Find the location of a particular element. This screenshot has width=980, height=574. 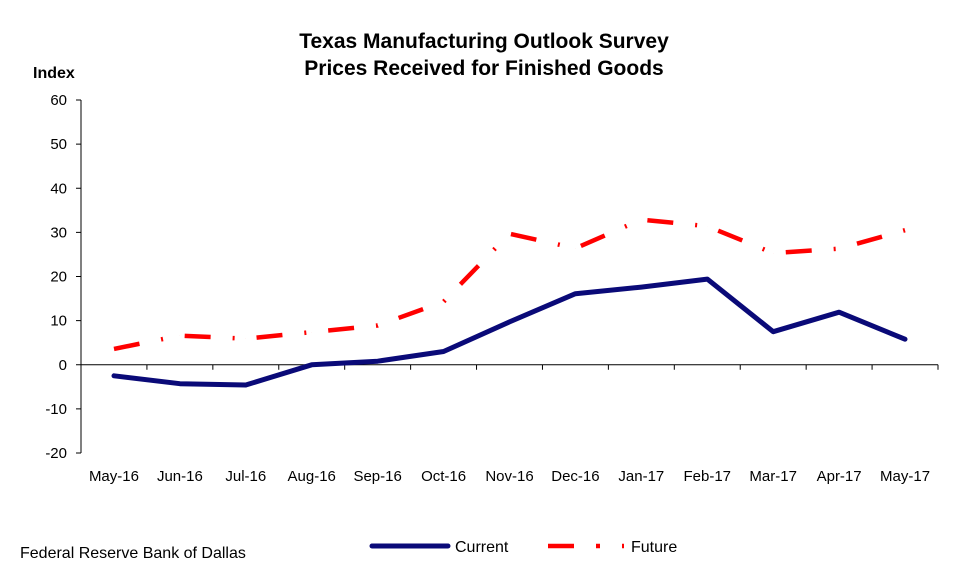

y-tick-label: 60 is located at coordinates (58, 100).